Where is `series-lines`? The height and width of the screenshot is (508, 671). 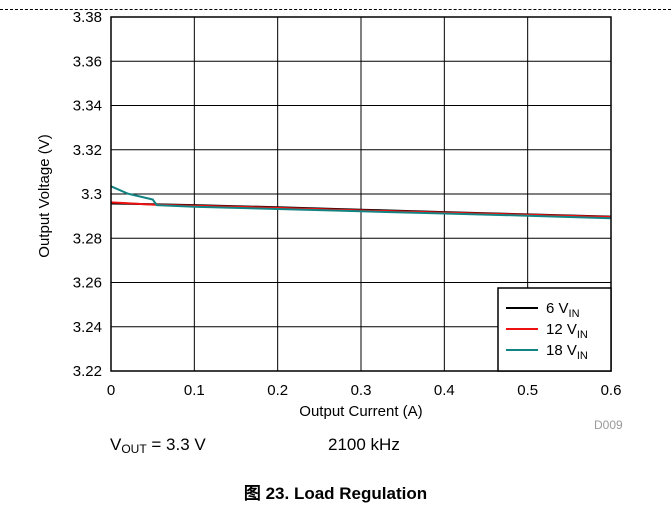
series-lines is located at coordinates (361, 202).